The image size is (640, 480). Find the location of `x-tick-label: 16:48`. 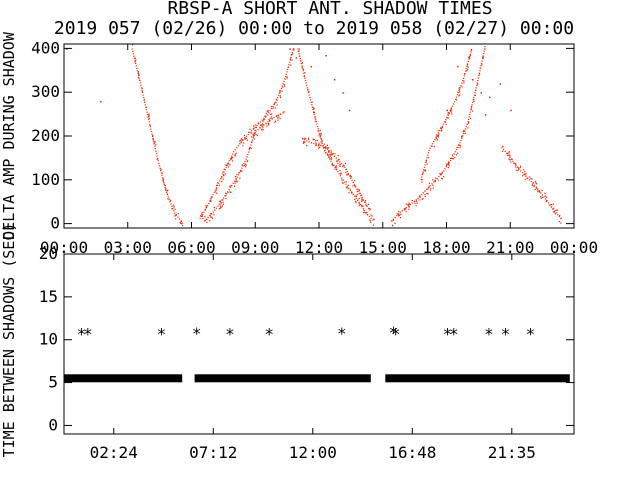

x-tick-label: 16:48 is located at coordinates (412, 452).